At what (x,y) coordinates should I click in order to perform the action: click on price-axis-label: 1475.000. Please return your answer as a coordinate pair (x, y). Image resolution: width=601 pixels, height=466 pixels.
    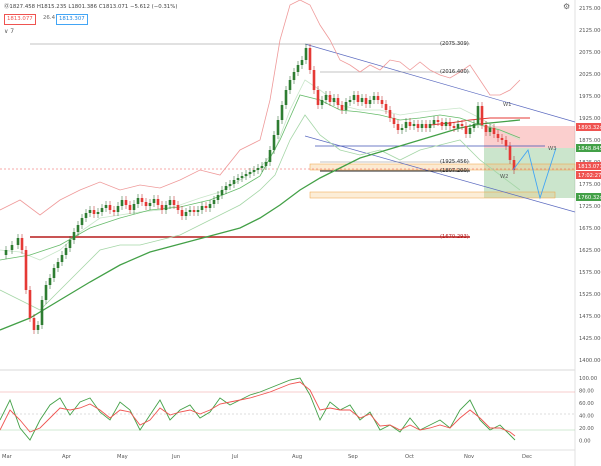
    Looking at the image, I should click on (590, 317).